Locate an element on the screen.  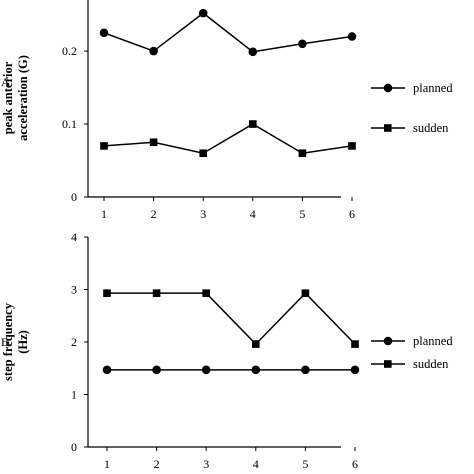
y-tick-label: 4 is located at coordinates (74, 237).